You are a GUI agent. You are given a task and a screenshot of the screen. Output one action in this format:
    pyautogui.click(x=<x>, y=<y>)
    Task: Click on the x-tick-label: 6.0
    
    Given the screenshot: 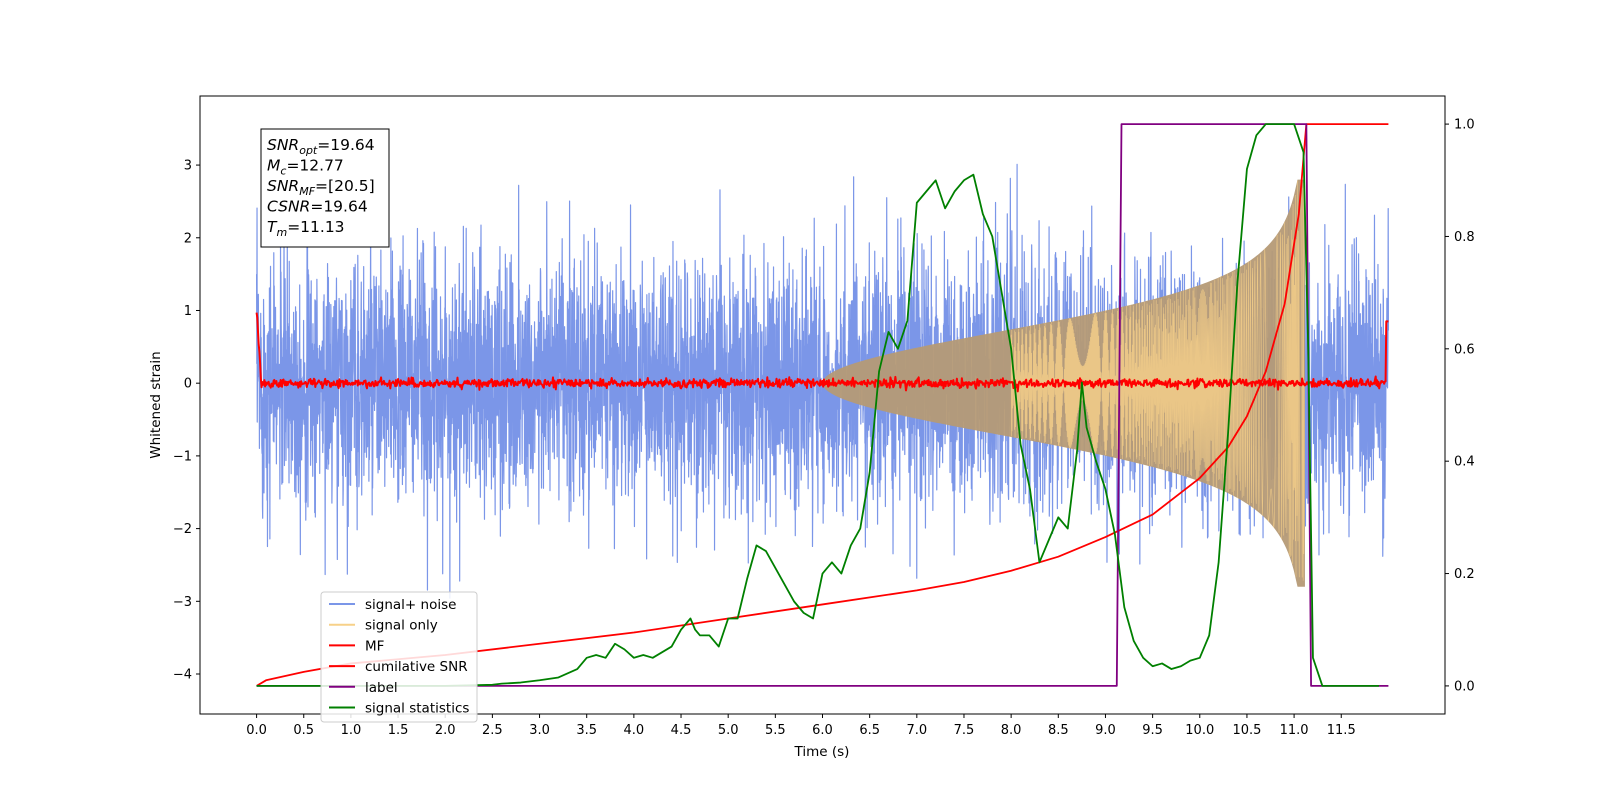 What is the action you would take?
    pyautogui.click(x=822, y=730)
    